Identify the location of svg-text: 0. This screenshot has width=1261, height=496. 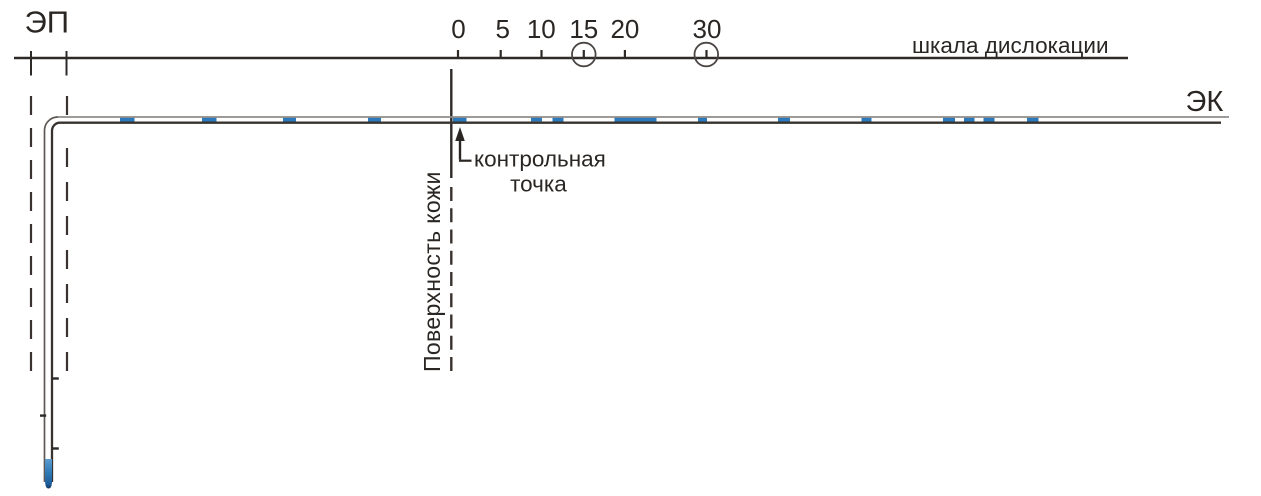
(458, 29).